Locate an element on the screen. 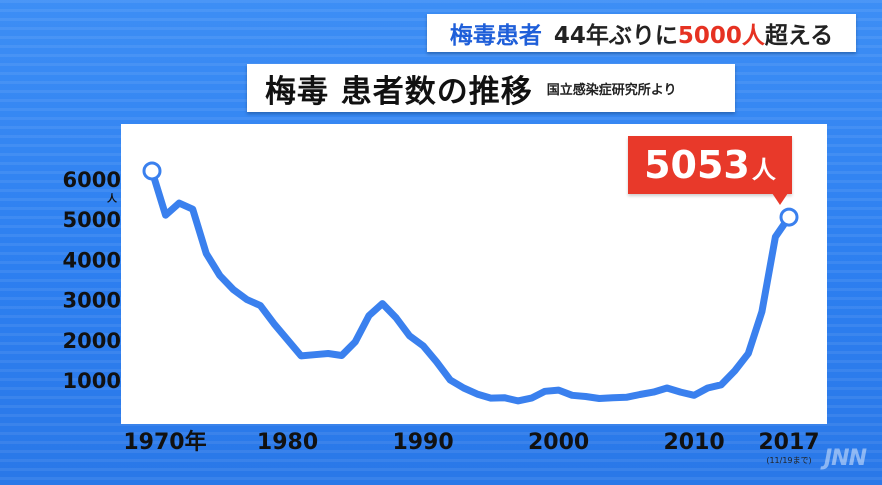 The image size is (882, 485). x-tick-label: 2010 is located at coordinates (694, 442).